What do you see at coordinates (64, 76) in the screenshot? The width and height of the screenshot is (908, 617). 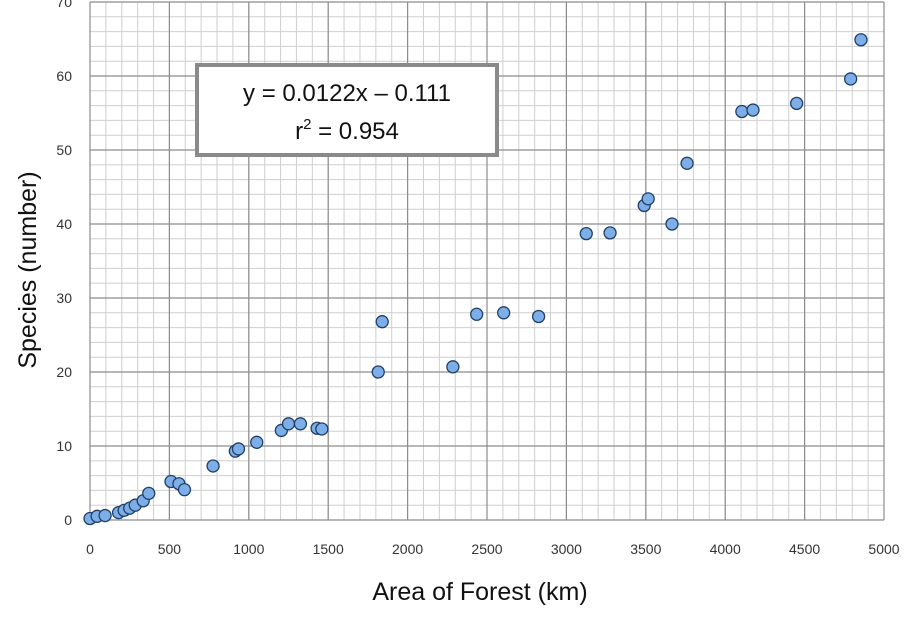 I see `y-tick-label: 60` at bounding box center [64, 76].